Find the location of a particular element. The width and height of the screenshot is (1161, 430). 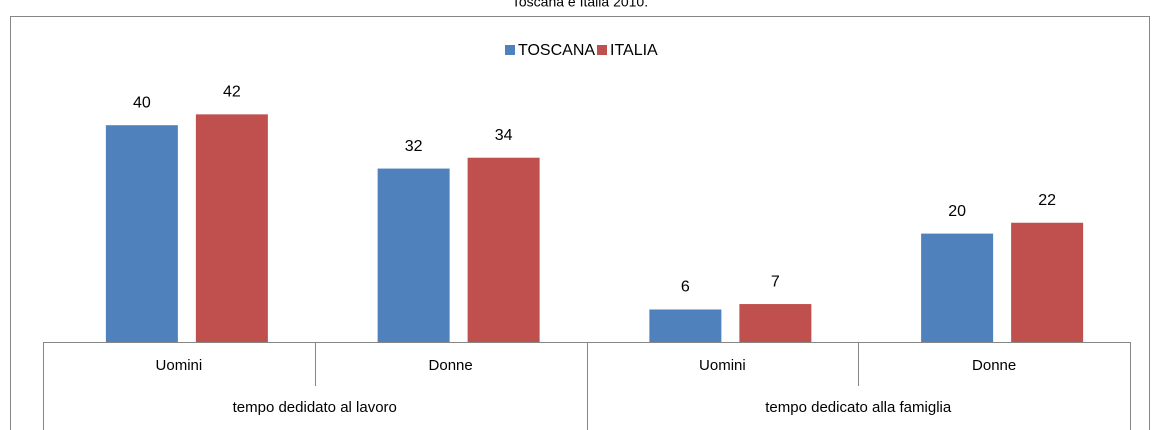

data-label: 34 is located at coordinates (504, 135).